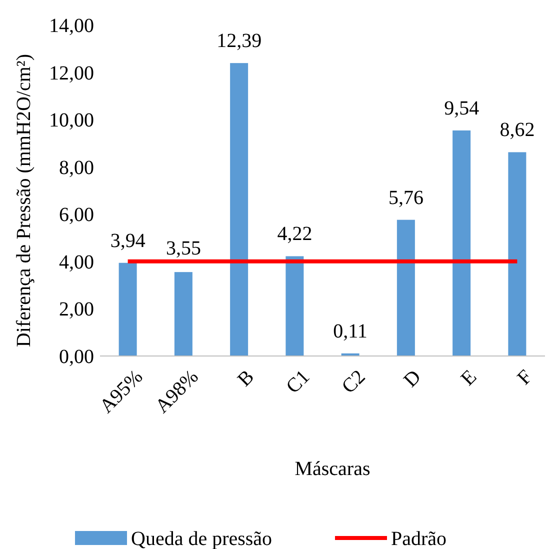  I want to click on legend-label: Padrão, so click(419, 538).